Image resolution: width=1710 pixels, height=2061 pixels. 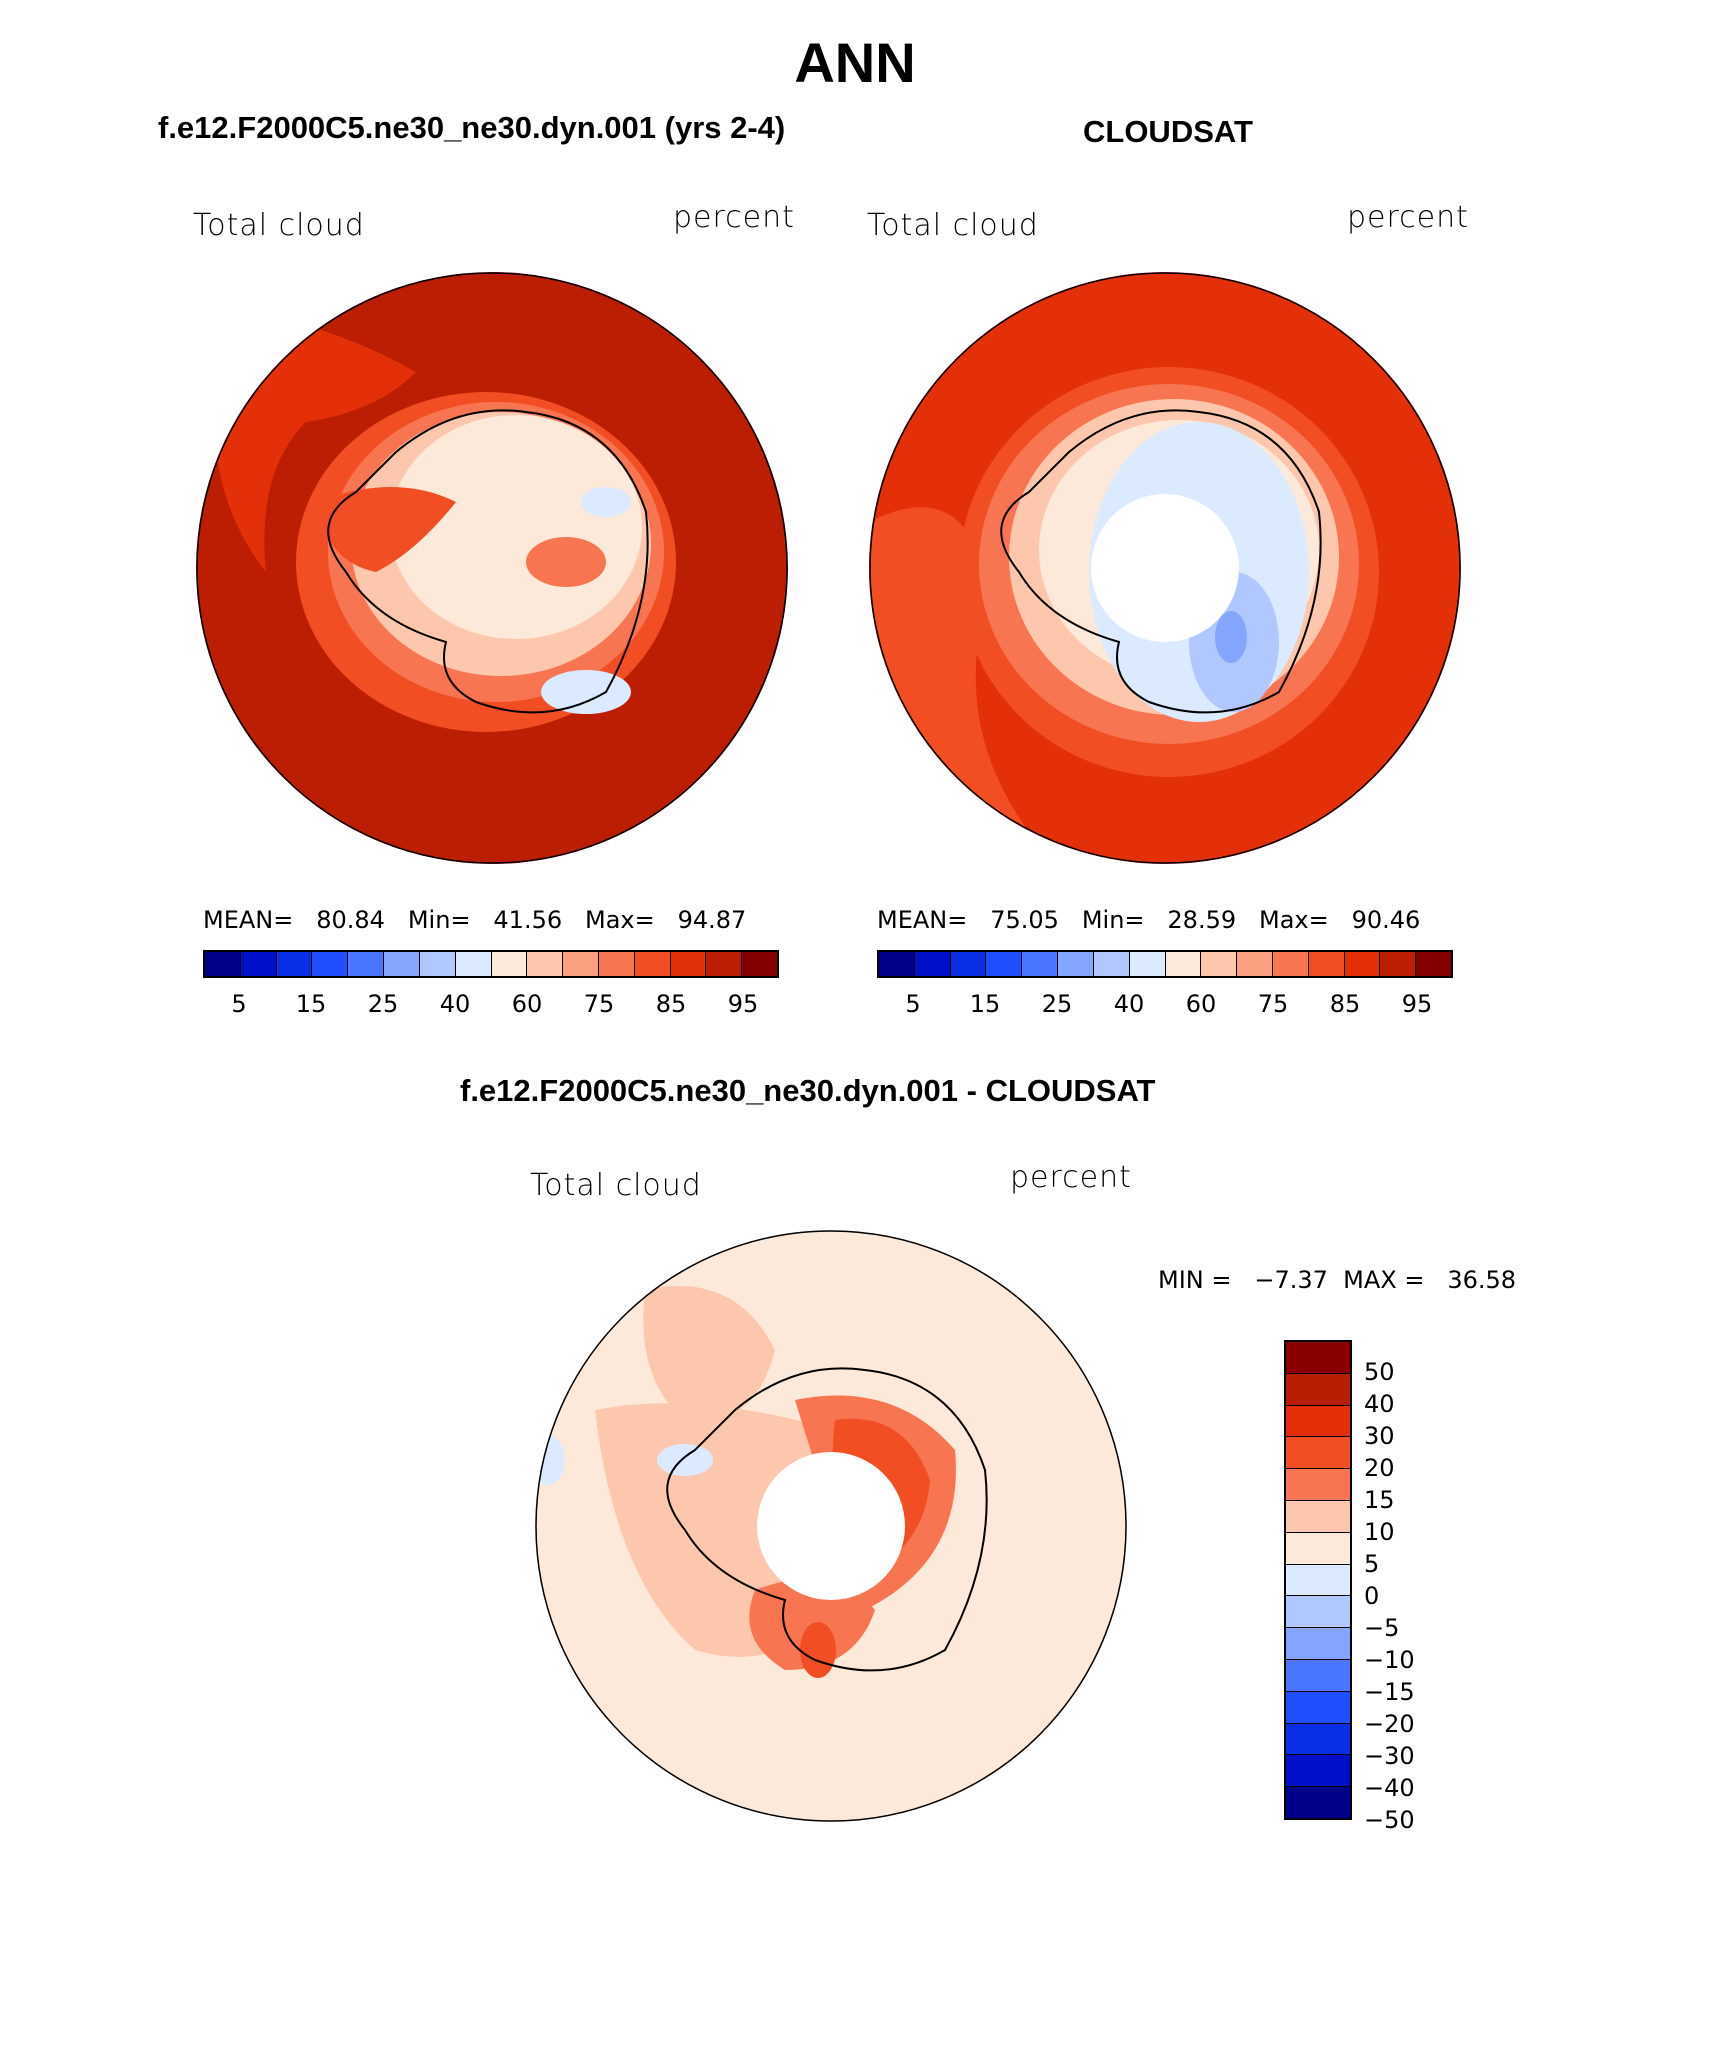 I want to click on diff-colorbar-ticks: 50 40 30 20 15 10 5 0 −5 −10 −15 −20 −30 −40 −50, so click(x=1404, y=1587).